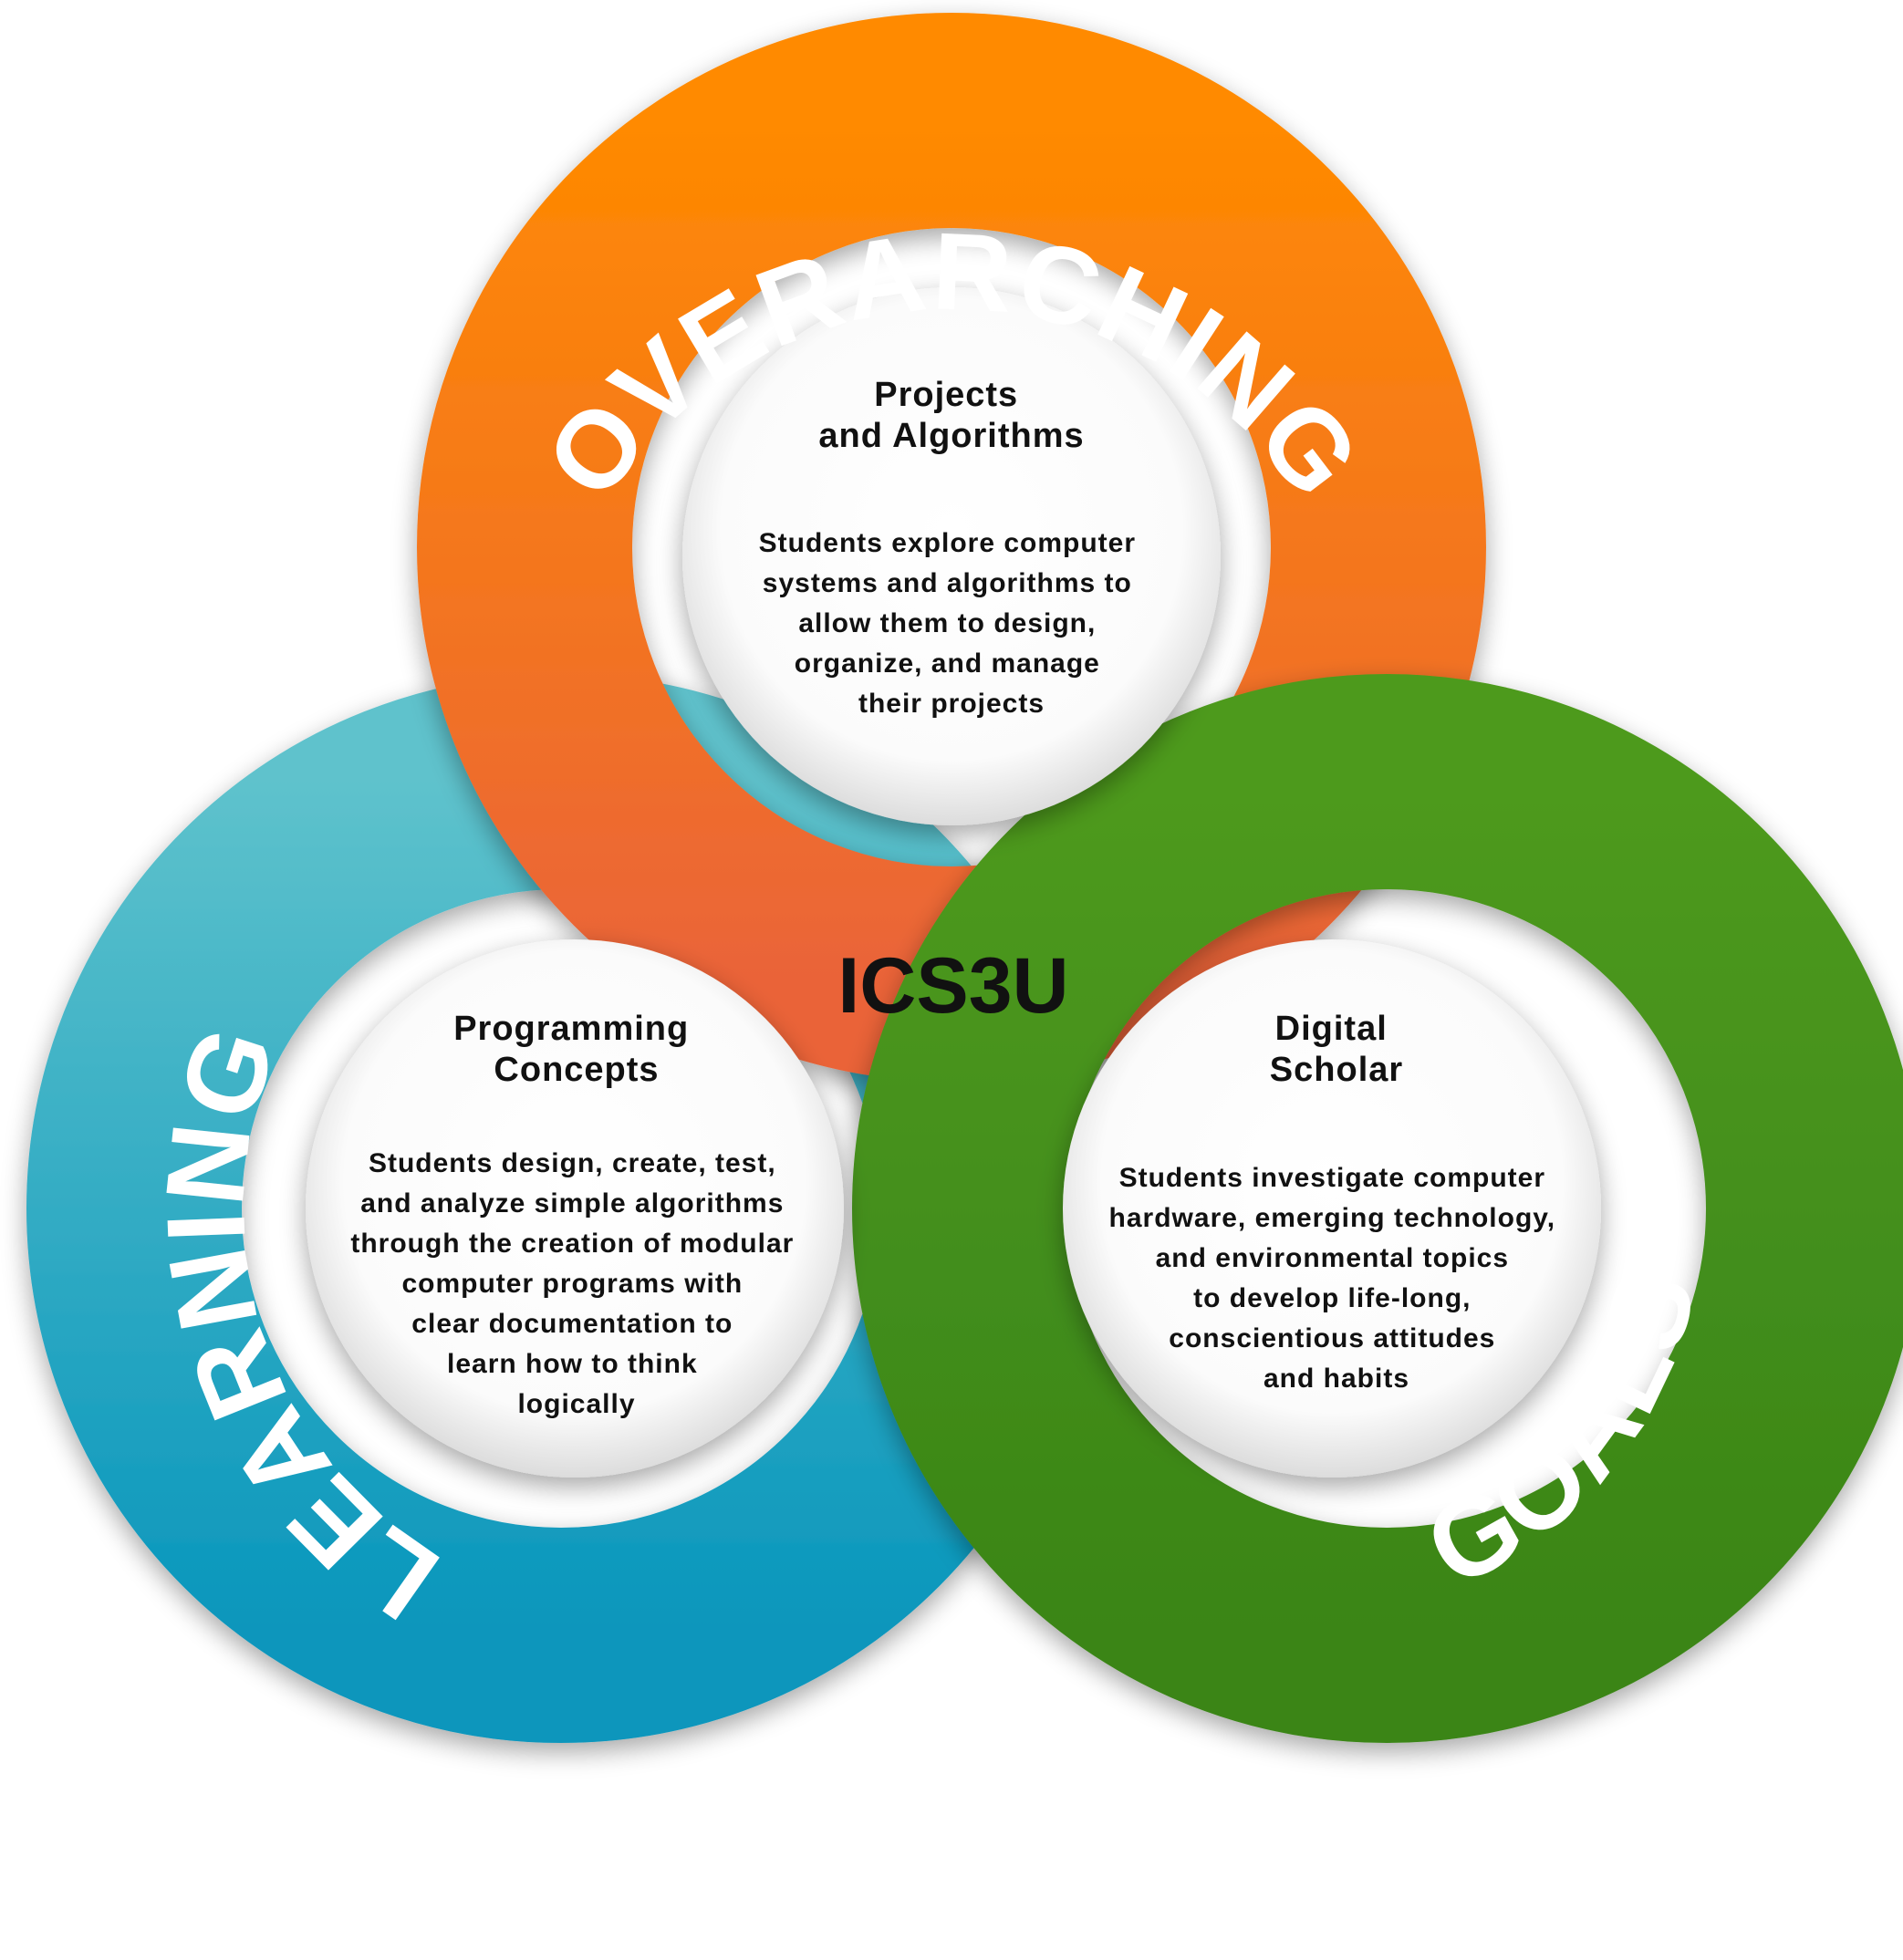 This screenshot has width=1903, height=1960. I want to click on card-left-body-line: logically, so click(576, 1404).